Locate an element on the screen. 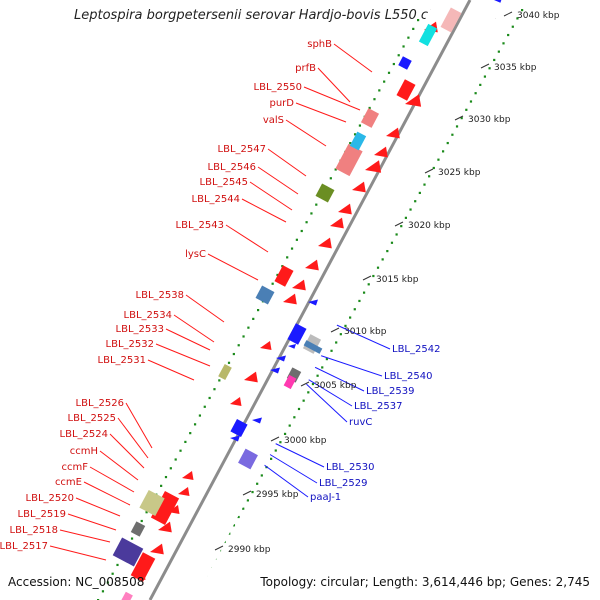 The width and height of the screenshot is (600, 600). gene-box-steelblue is located at coordinates (313, 347).